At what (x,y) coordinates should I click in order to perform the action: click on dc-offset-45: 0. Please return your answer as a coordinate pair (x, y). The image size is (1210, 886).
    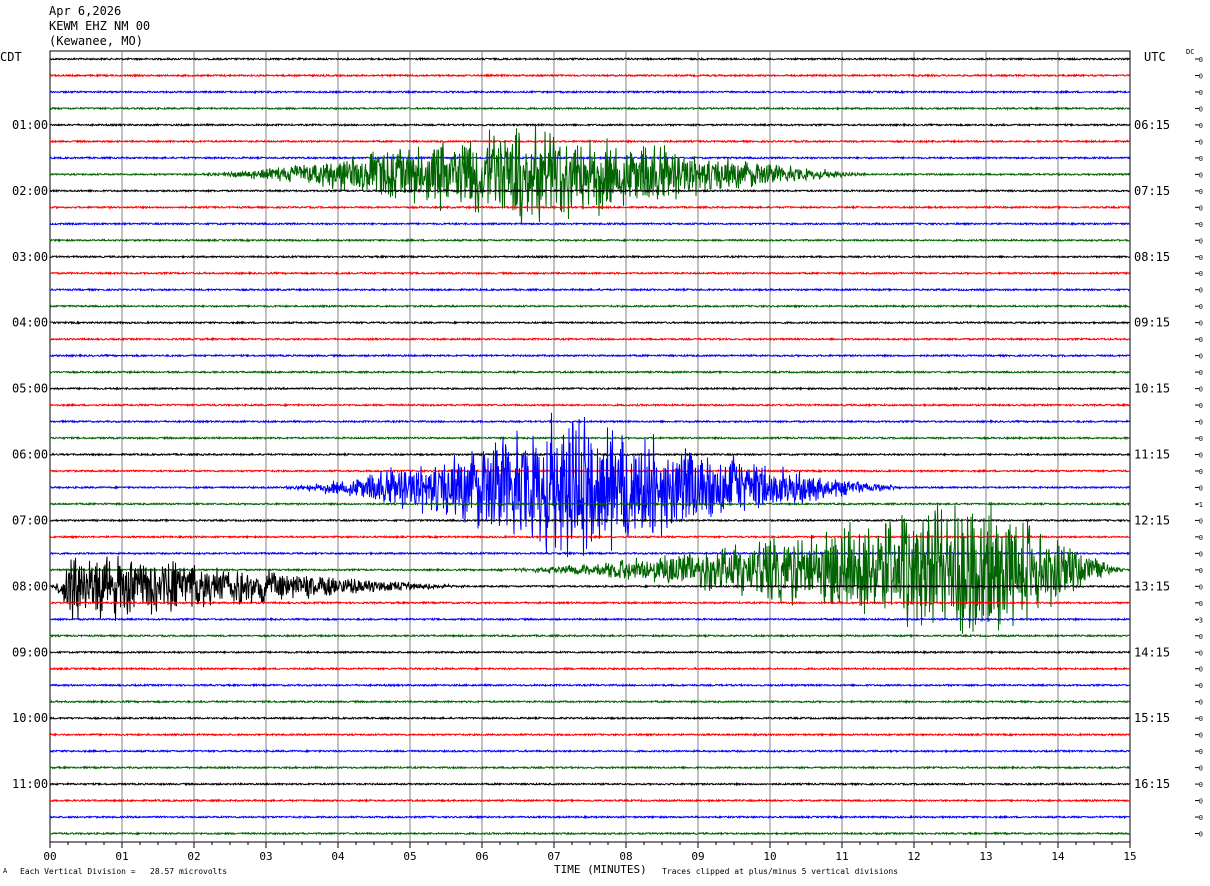
    Looking at the image, I should click on (1201, 802).